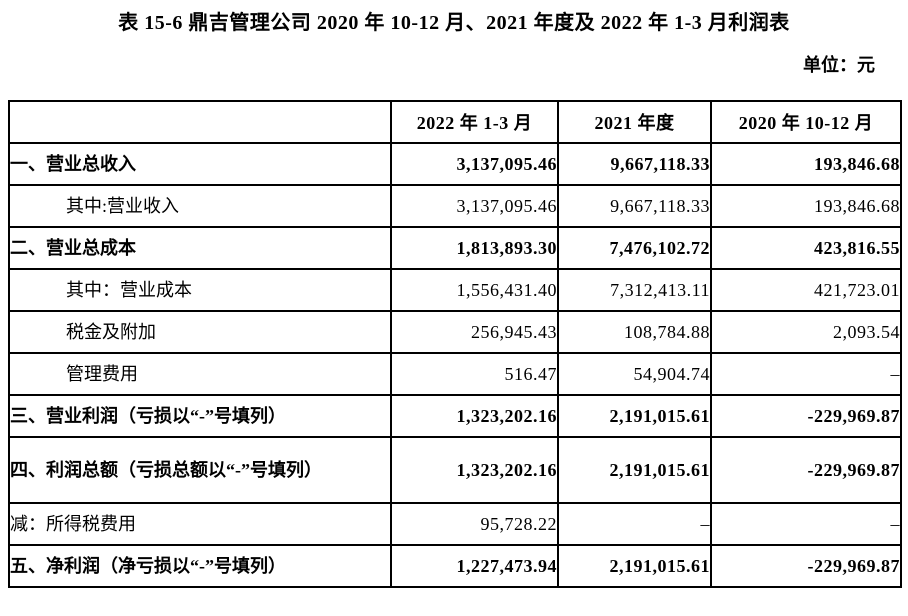  Describe the element at coordinates (200, 524) in the screenshot. I see `row-label: 减：所得税费用` at that location.